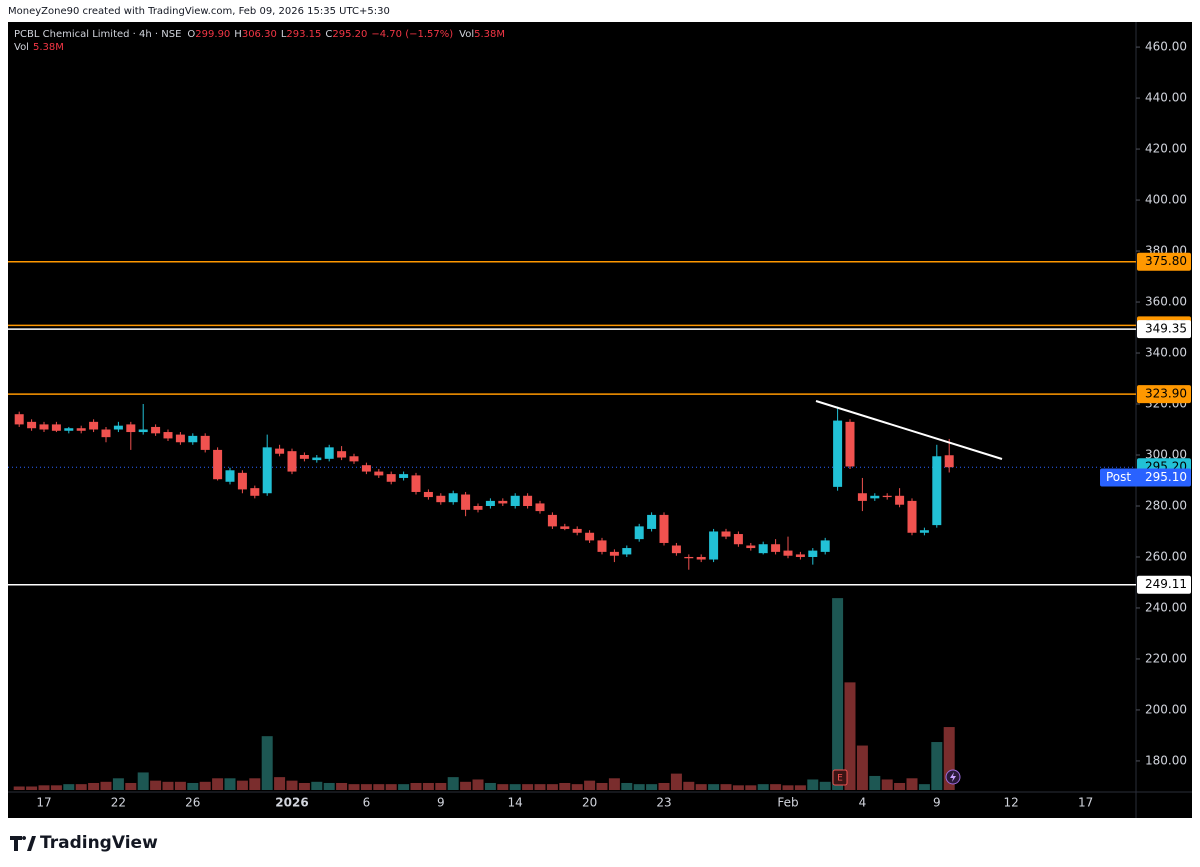  Describe the element at coordinates (953, 777) in the screenshot. I see `event-marker` at that location.